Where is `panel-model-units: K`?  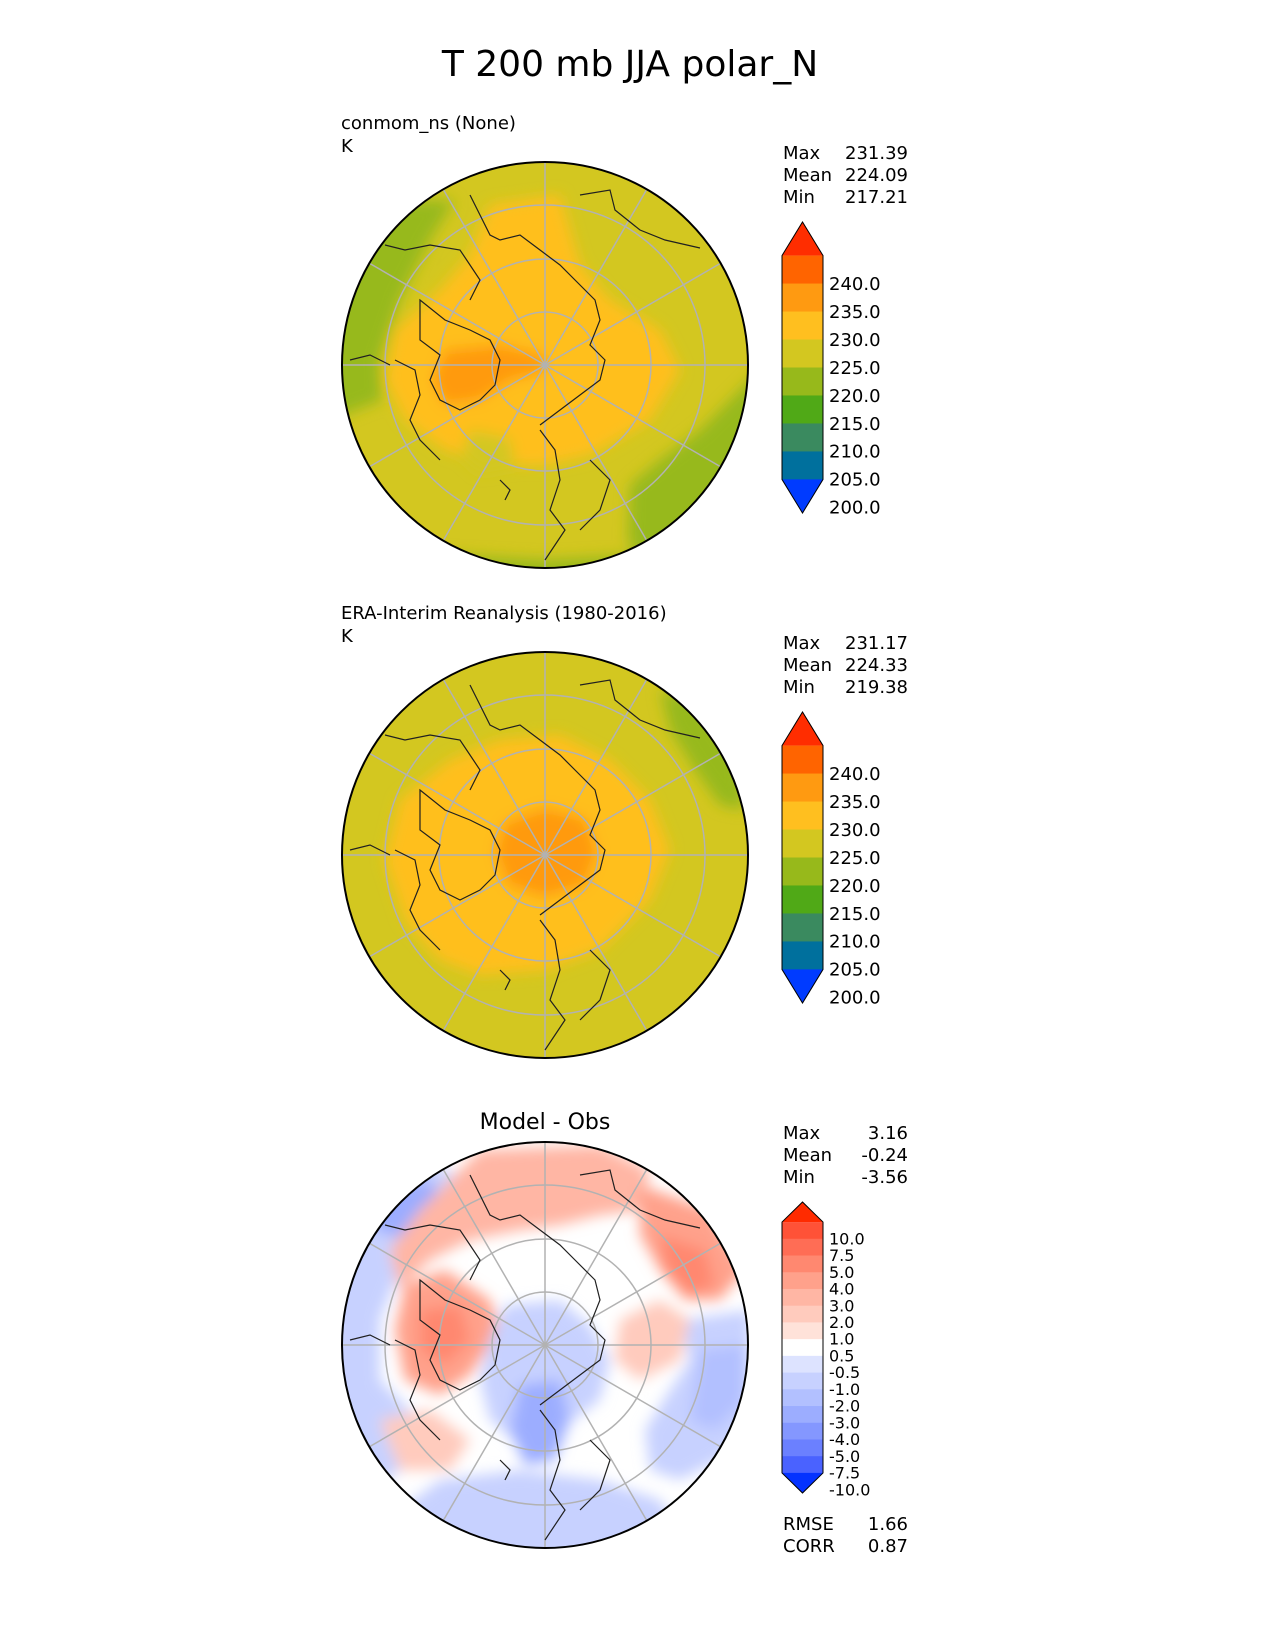
panel-model-units: K is located at coordinates (347, 146).